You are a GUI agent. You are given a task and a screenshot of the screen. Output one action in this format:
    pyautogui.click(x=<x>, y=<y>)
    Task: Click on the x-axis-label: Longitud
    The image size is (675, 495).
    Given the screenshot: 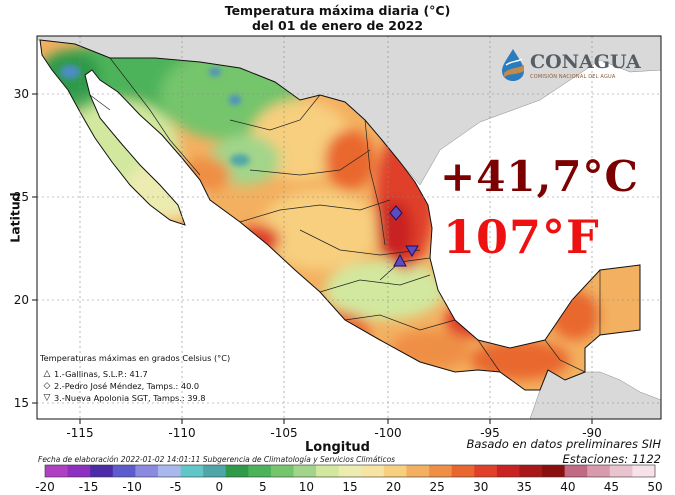 What is the action you would take?
    pyautogui.click(x=337, y=447)
    